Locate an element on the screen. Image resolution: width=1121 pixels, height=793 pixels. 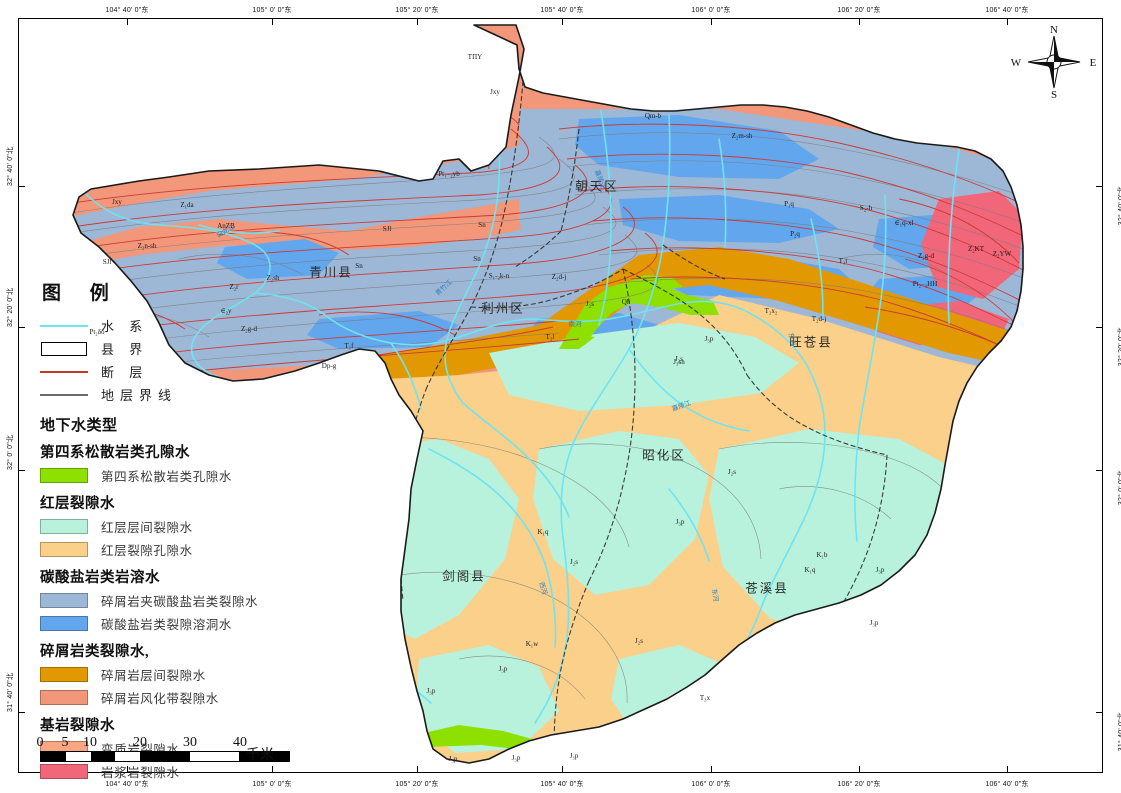
scale-bar-ticks: 0 5 10 20 30 40 is located at coordinates (163, 743).